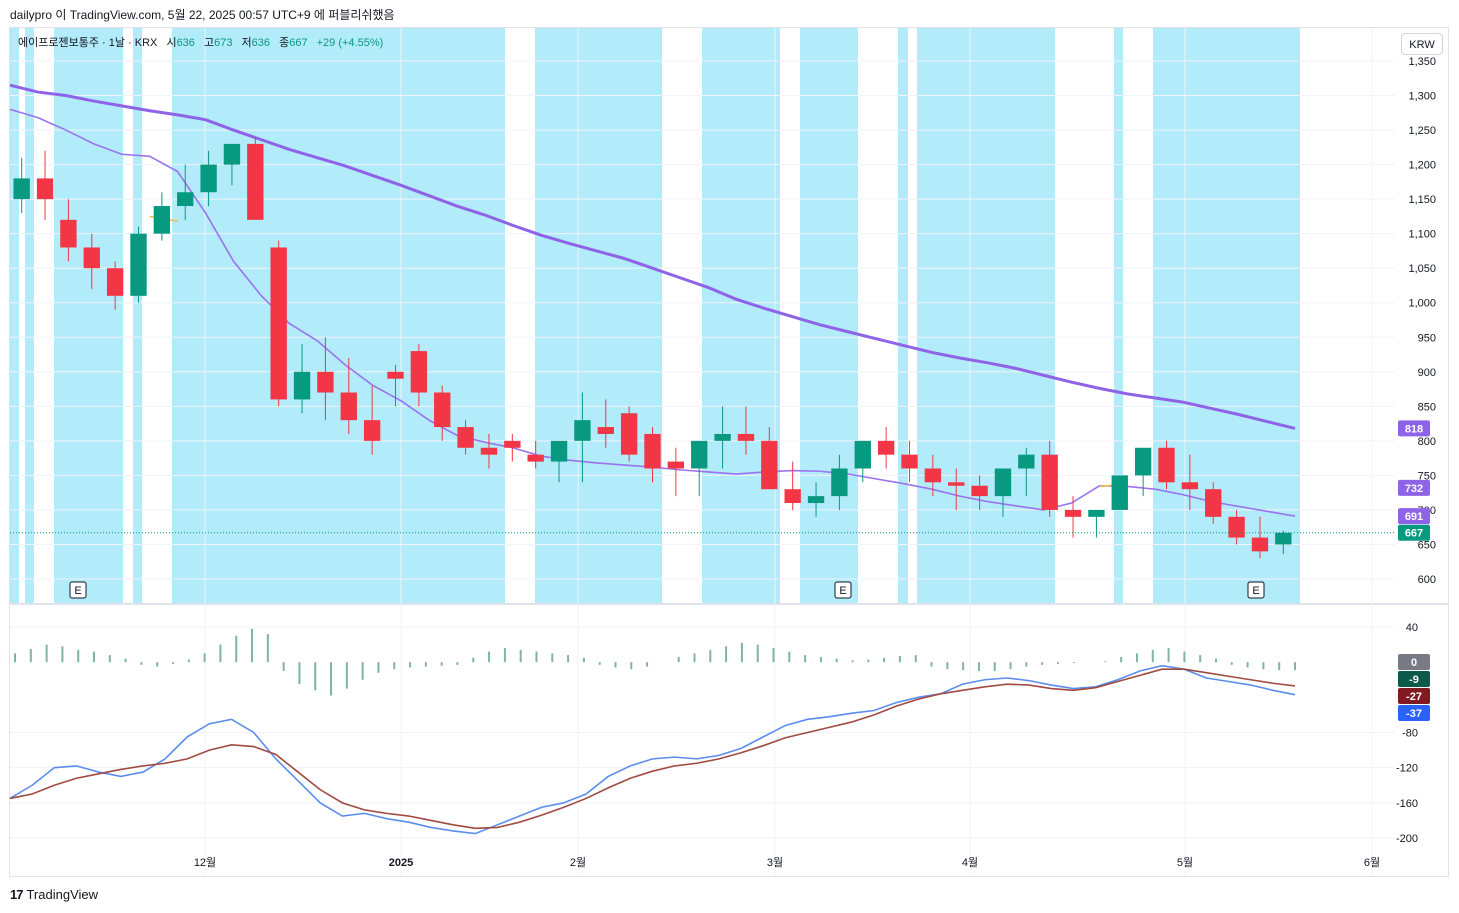 This screenshot has height=913, width=1459. What do you see at coordinates (578, 862) in the screenshot?
I see `time-tick-label: 2월` at bounding box center [578, 862].